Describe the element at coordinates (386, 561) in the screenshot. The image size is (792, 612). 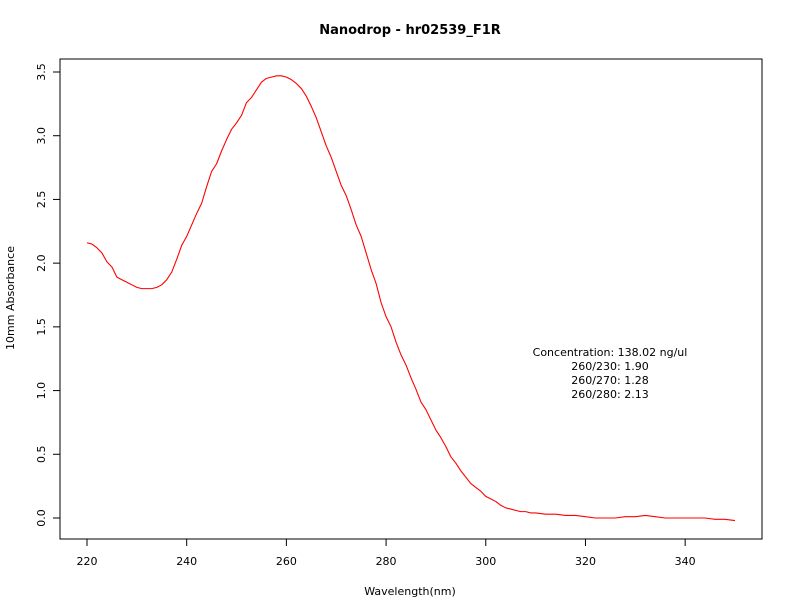
I see `x-tick-label: 280` at that location.